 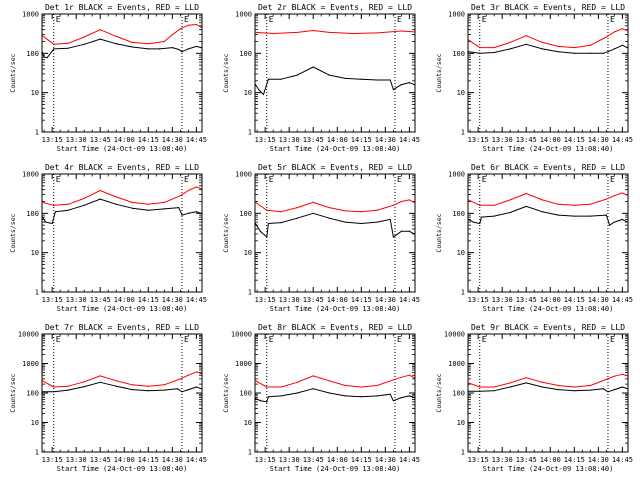 What do you see at coordinates (439, 232) in the screenshot?
I see `y-axis-label: Counts/sec` at bounding box center [439, 232].